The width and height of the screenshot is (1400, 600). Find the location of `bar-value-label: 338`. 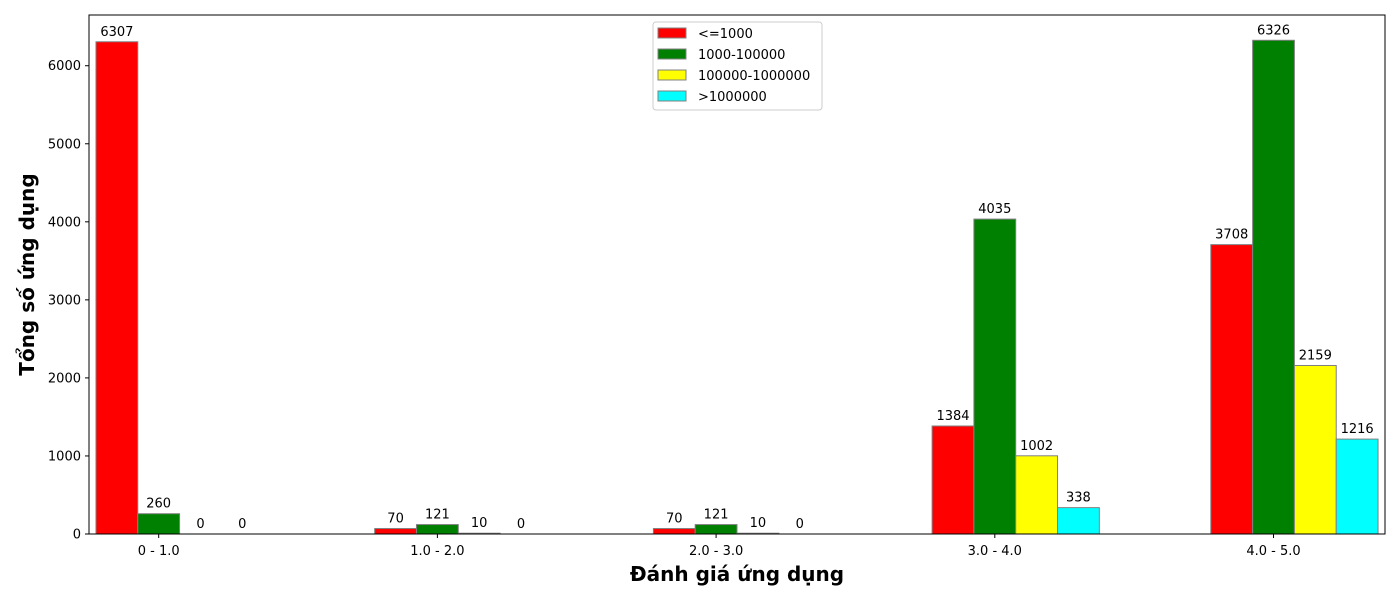

bar-value-label: 338 is located at coordinates (1078, 498).